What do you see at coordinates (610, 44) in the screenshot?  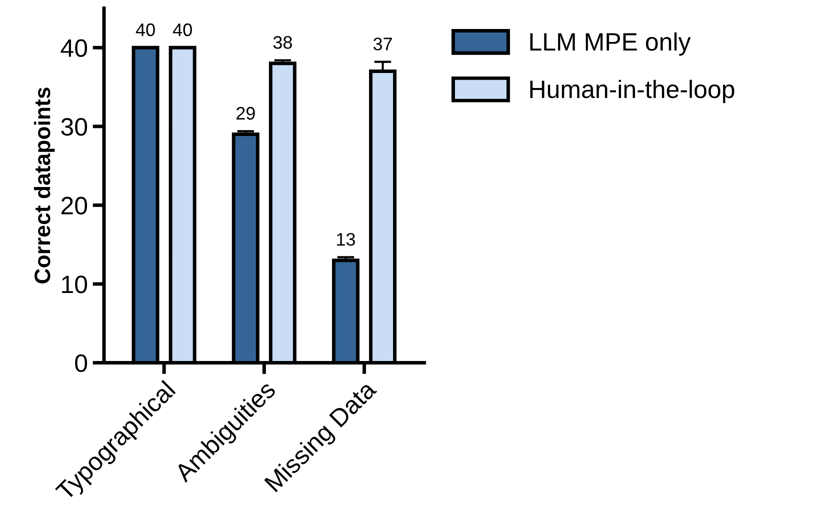 I see `legend-label: LLM MPE only` at bounding box center [610, 44].